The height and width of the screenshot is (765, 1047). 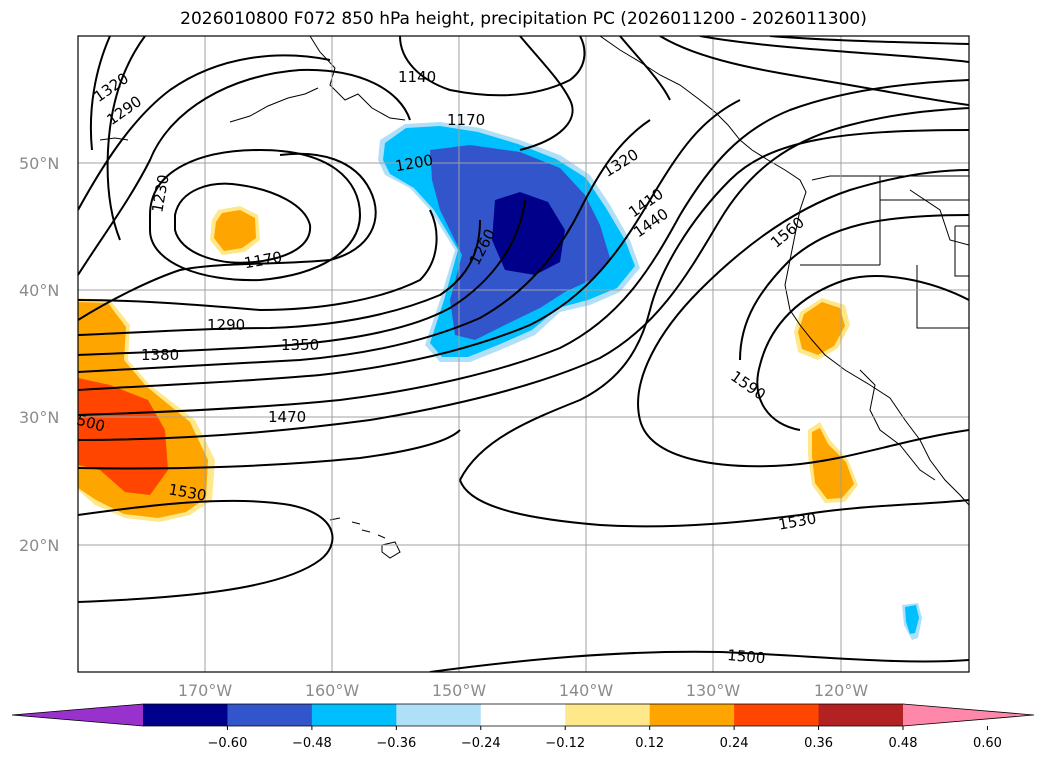 I want to click on lon-label: 150°W, so click(x=459, y=690).